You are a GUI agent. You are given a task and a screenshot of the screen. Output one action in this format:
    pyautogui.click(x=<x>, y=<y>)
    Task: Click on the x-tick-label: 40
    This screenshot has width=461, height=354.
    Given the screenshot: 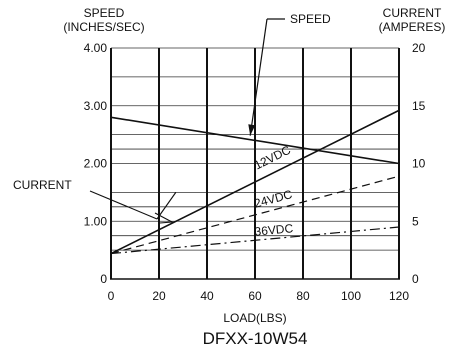 What is the action you would take?
    pyautogui.click(x=207, y=296)
    